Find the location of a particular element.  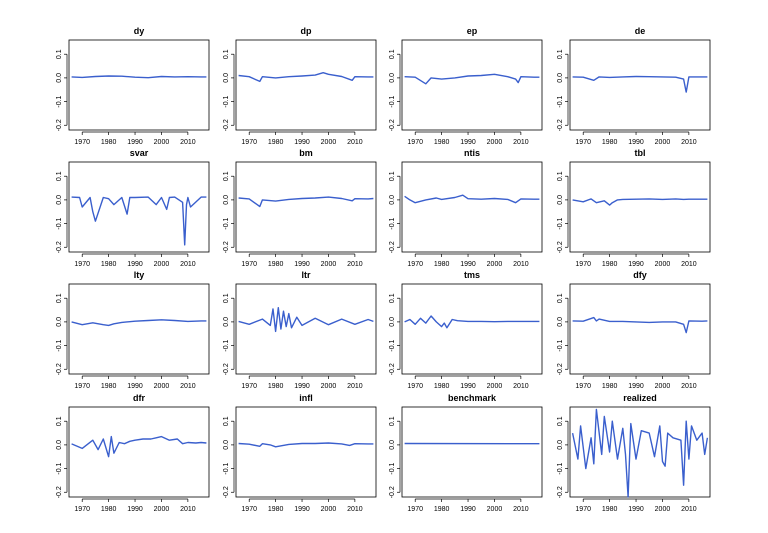

panel-svar: svar 1970 1980 1990 2000 2010 -0.2 -0.1 0.0 0.1 is located at coordinates (133, 208).